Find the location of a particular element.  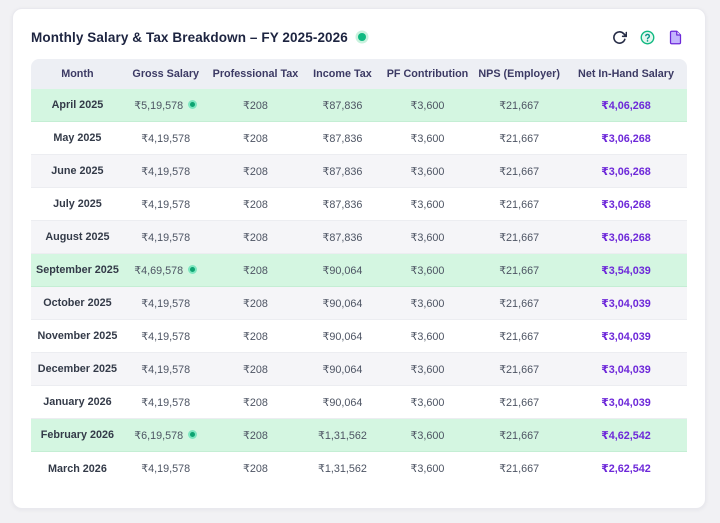

column-header-income-tax: Income Tax is located at coordinates (342, 74).